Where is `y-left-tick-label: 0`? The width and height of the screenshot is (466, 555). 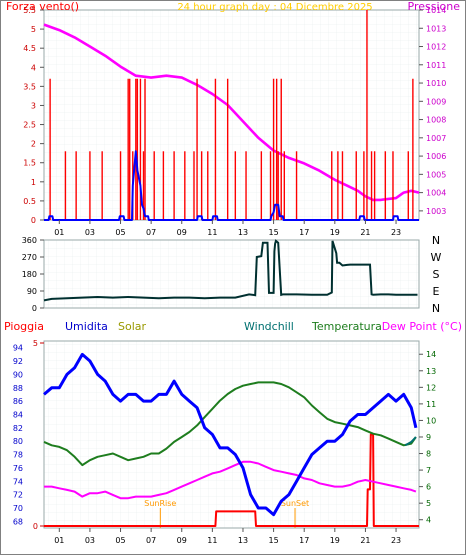 y-left-tick-label: 0 is located at coordinates (33, 220).